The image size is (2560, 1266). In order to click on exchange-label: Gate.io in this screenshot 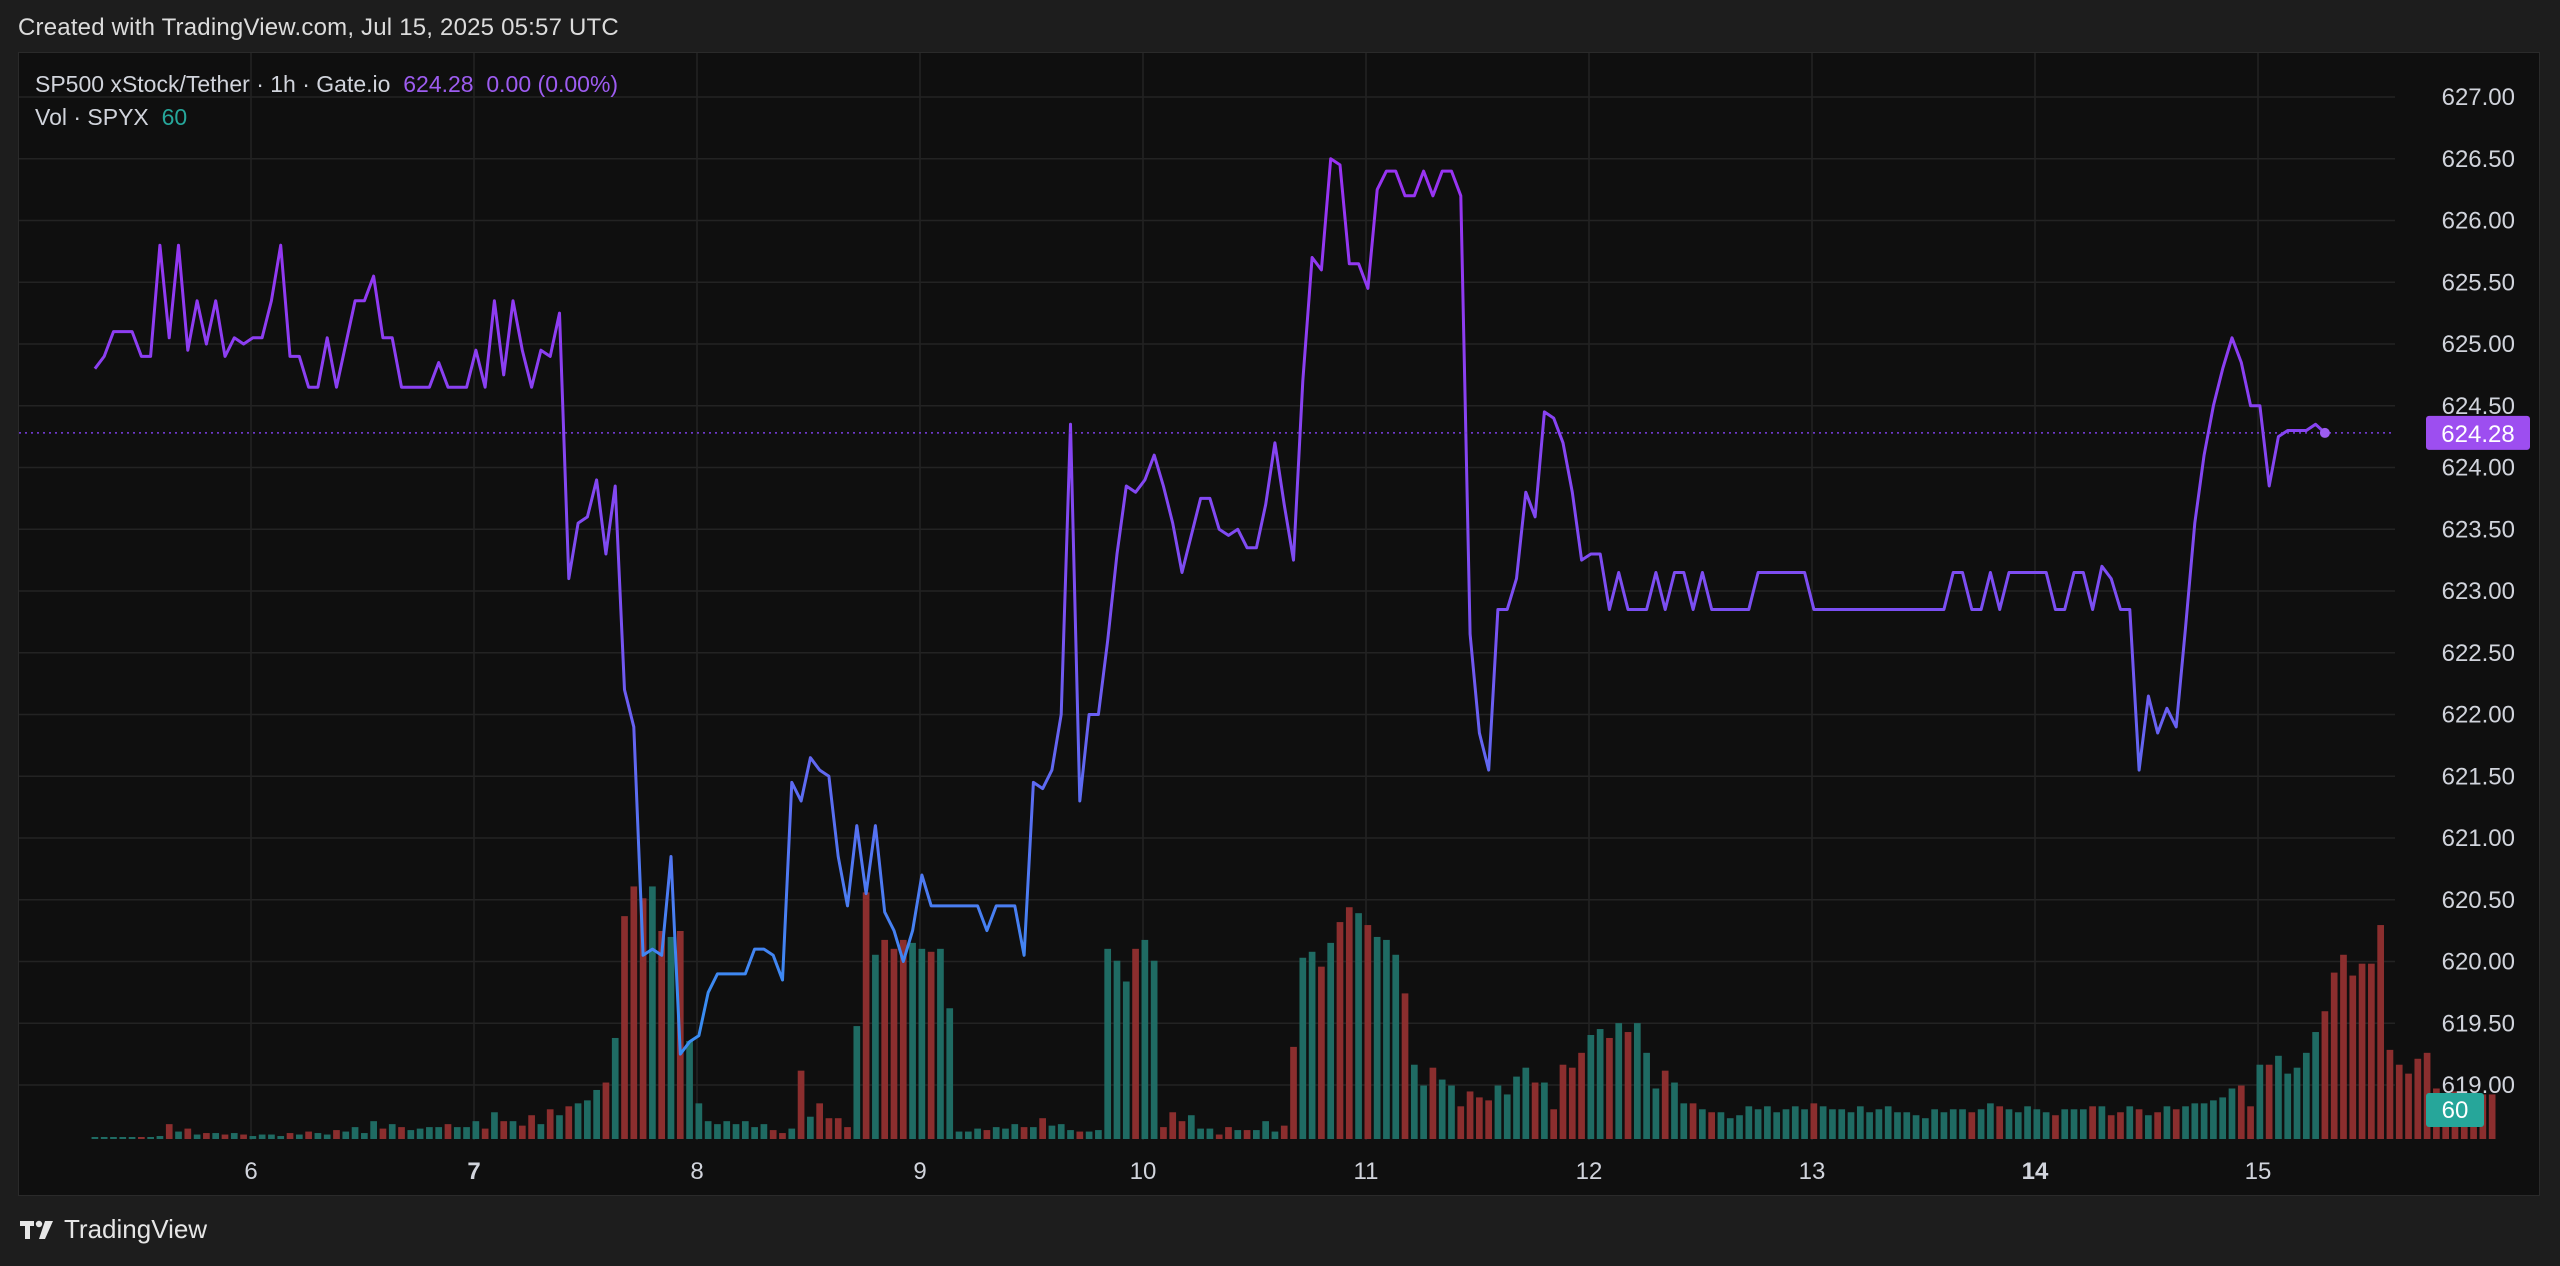, I will do `click(353, 84)`.